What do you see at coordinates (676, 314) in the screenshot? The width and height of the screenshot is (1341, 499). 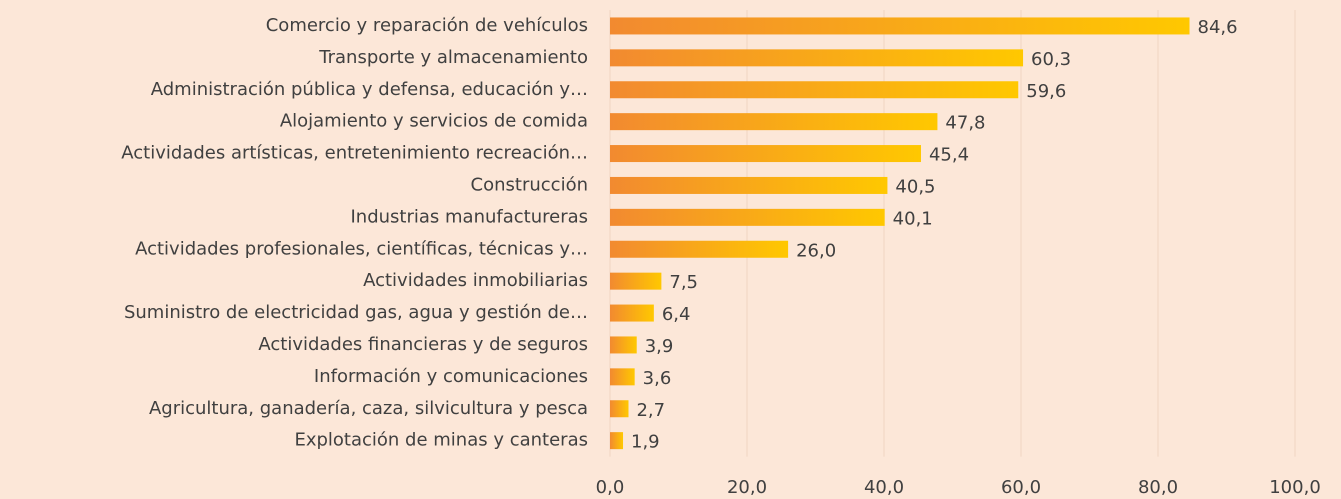 I see `data-label: 6,4` at bounding box center [676, 314].